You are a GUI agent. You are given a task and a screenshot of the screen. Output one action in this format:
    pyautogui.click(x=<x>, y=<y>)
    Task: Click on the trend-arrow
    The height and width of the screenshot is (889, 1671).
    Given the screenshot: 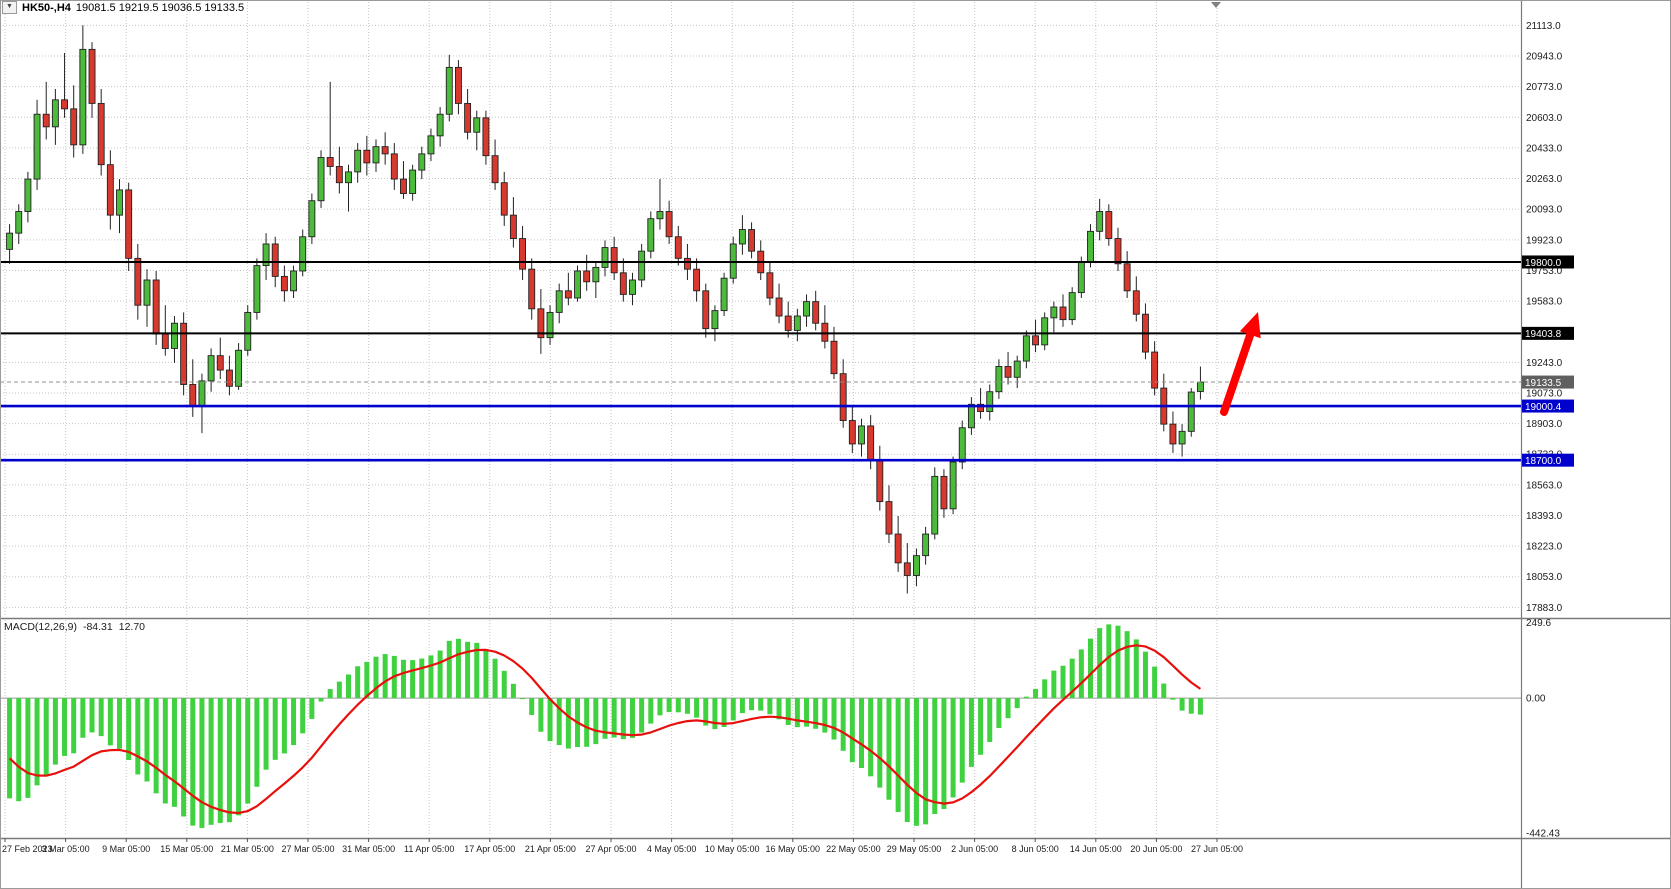 What is the action you would take?
    pyautogui.click(x=1240, y=364)
    